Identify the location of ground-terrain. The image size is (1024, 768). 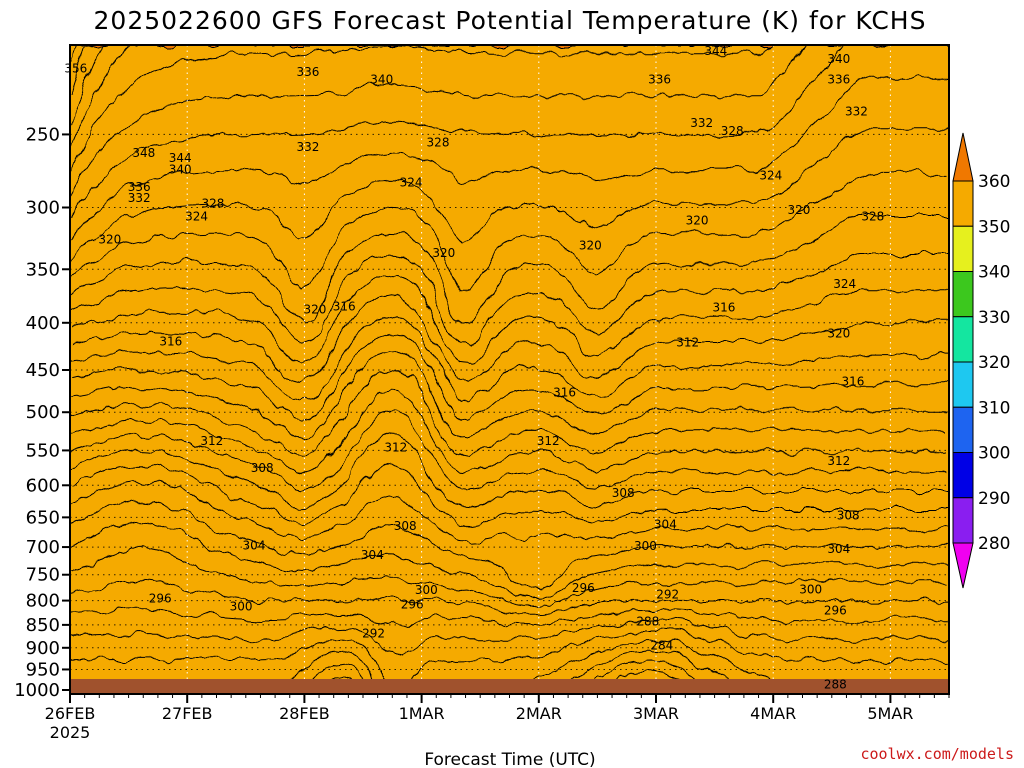
(509, 686).